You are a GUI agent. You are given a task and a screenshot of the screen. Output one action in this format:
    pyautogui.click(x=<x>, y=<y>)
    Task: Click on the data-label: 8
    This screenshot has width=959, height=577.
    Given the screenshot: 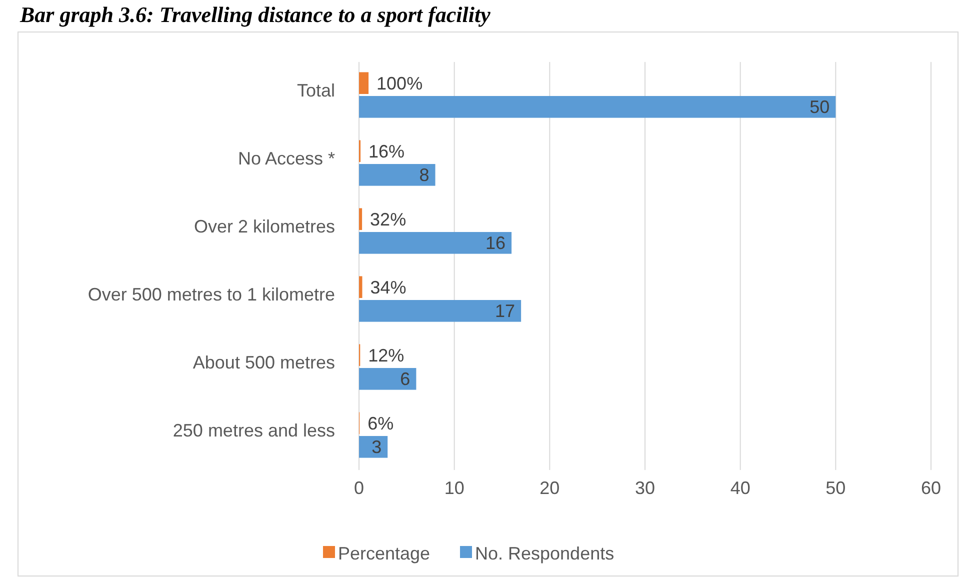 What is the action you would take?
    pyautogui.click(x=424, y=175)
    